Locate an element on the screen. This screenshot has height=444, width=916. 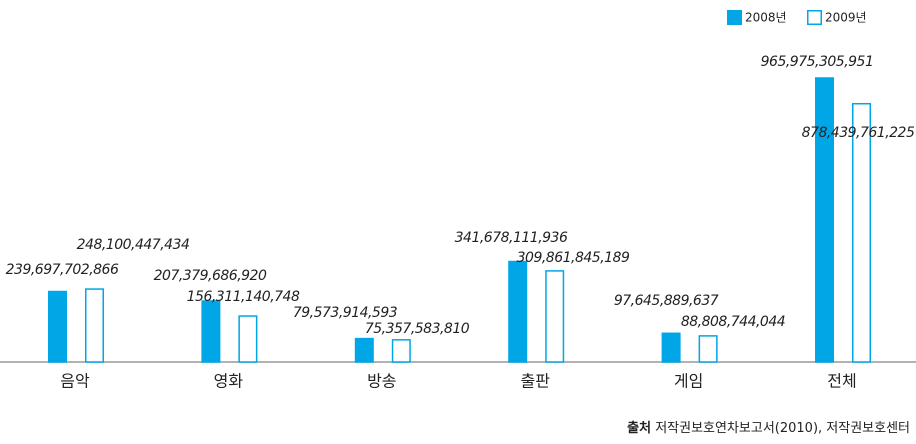
value-label: 965,975,305,951 is located at coordinates (817, 62).